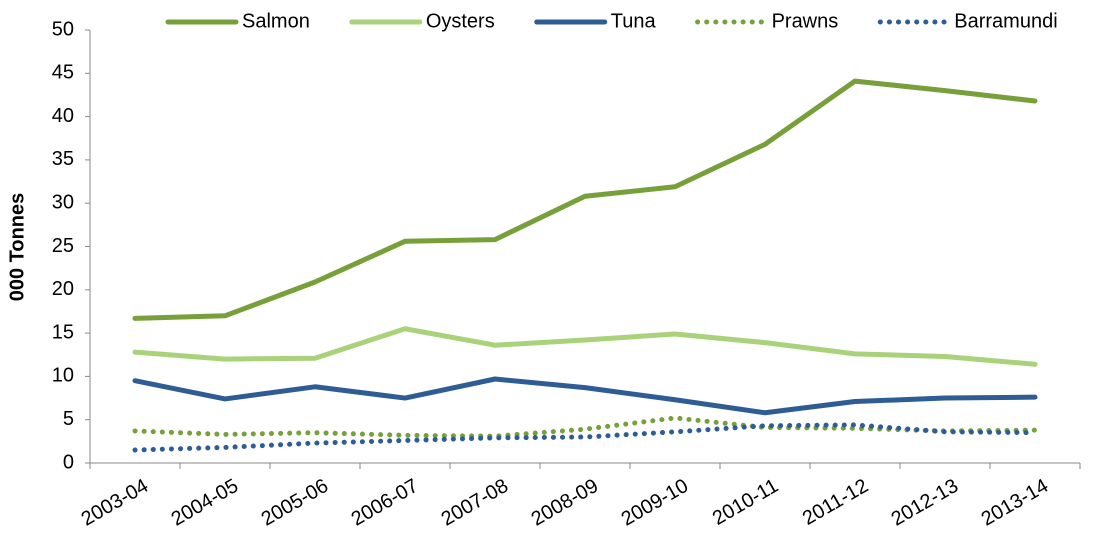 The width and height of the screenshot is (1097, 540). I want to click on y-tick-label: 35, so click(63, 159).